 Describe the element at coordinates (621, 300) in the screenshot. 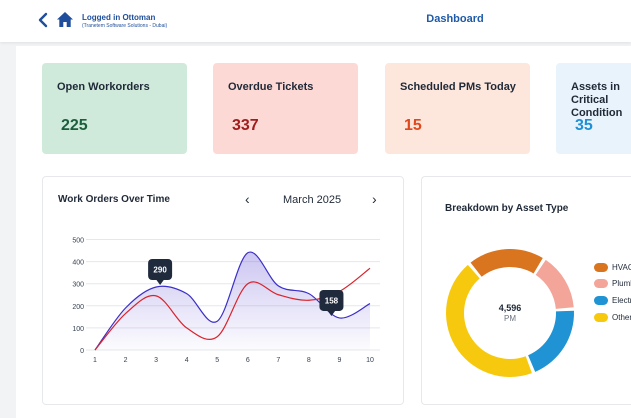

I see `legend-label: Electrical` at that location.